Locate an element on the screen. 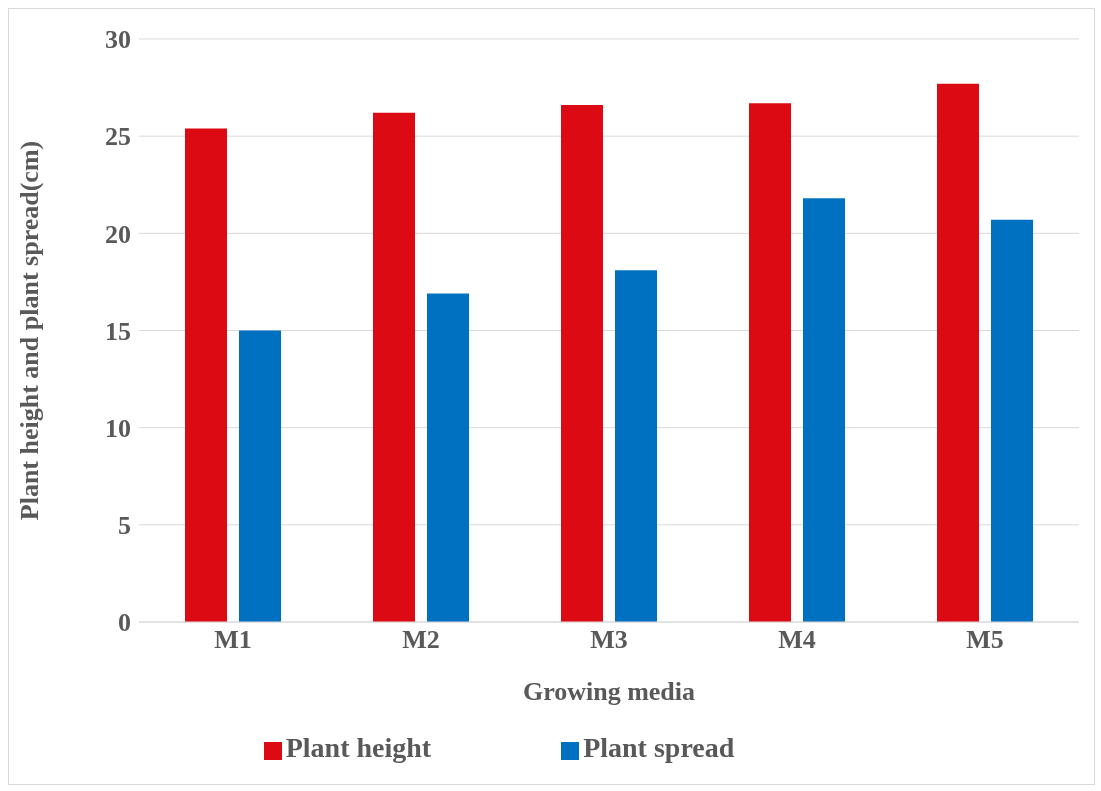 This screenshot has width=1101, height=791. y-tick-label: 25 is located at coordinates (118, 137).